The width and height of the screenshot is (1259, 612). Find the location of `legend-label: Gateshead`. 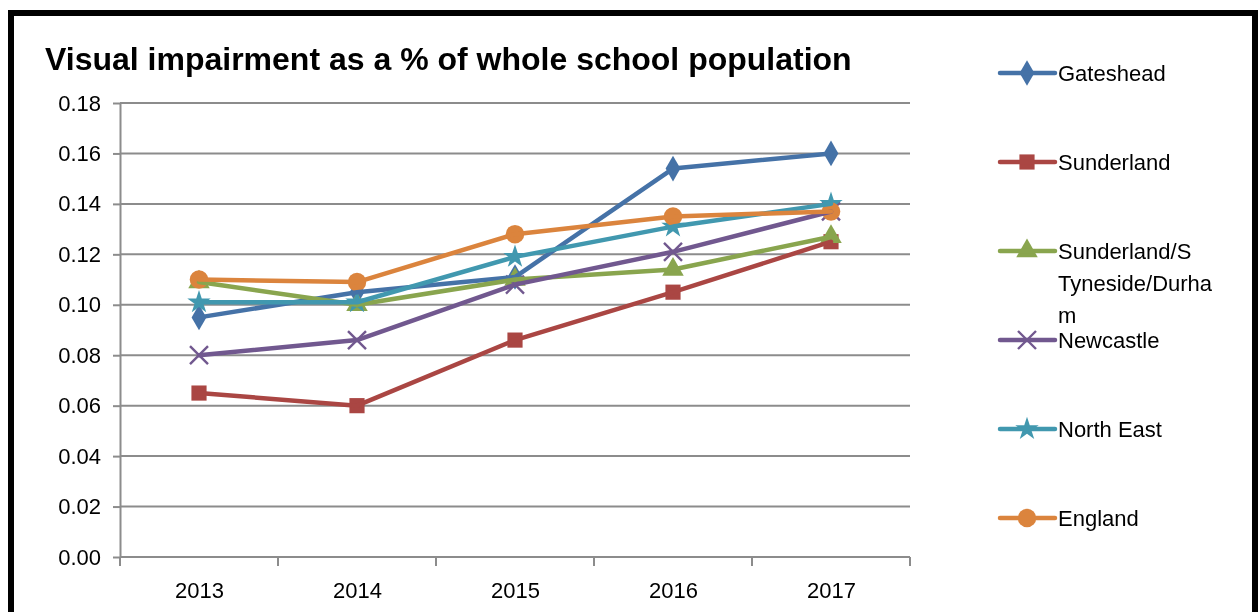

legend-label: Gateshead is located at coordinates (1112, 73).